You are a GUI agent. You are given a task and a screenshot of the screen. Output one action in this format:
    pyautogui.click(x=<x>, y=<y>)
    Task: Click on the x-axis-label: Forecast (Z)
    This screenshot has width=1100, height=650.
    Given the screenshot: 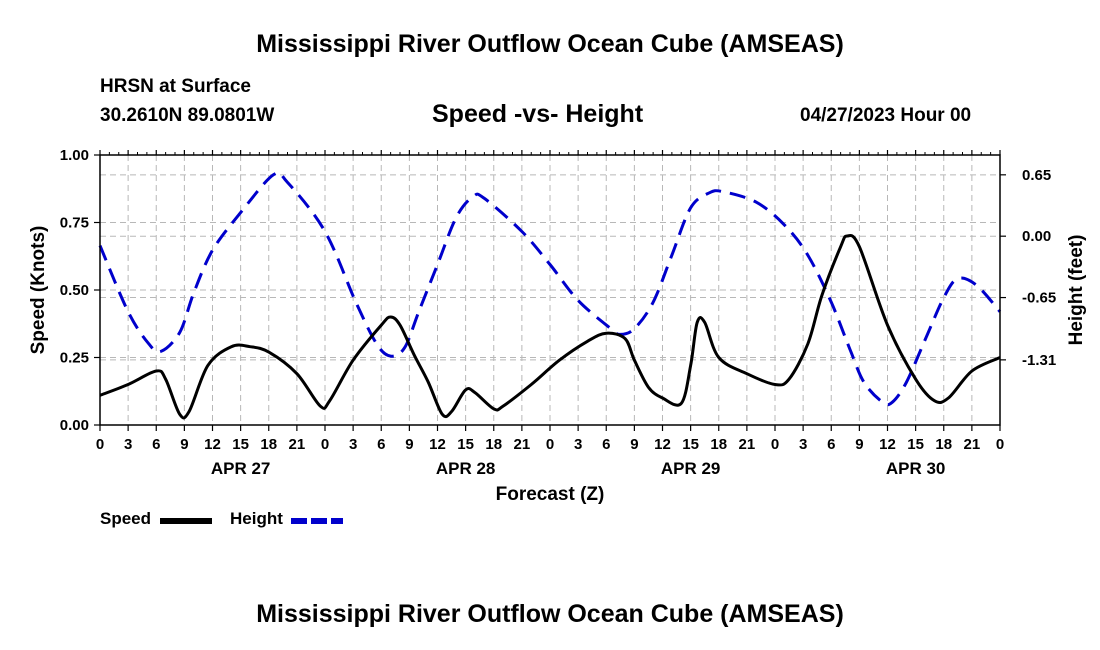 What is the action you would take?
    pyautogui.click(x=550, y=494)
    